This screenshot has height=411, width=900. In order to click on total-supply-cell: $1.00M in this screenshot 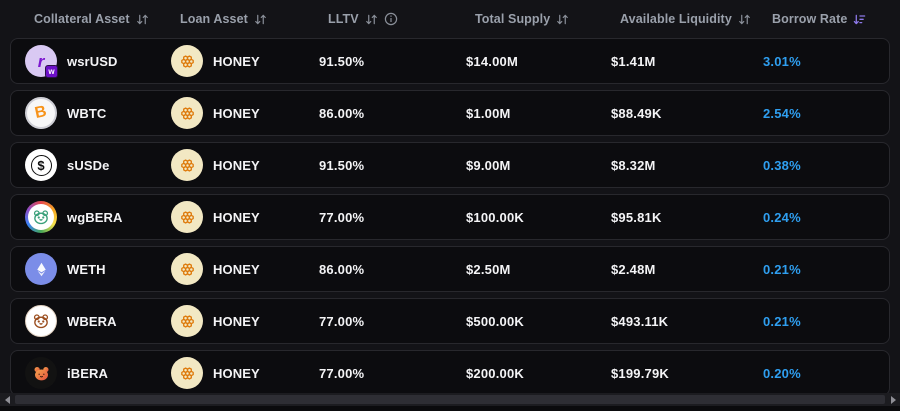, I will do `click(538, 113)`.